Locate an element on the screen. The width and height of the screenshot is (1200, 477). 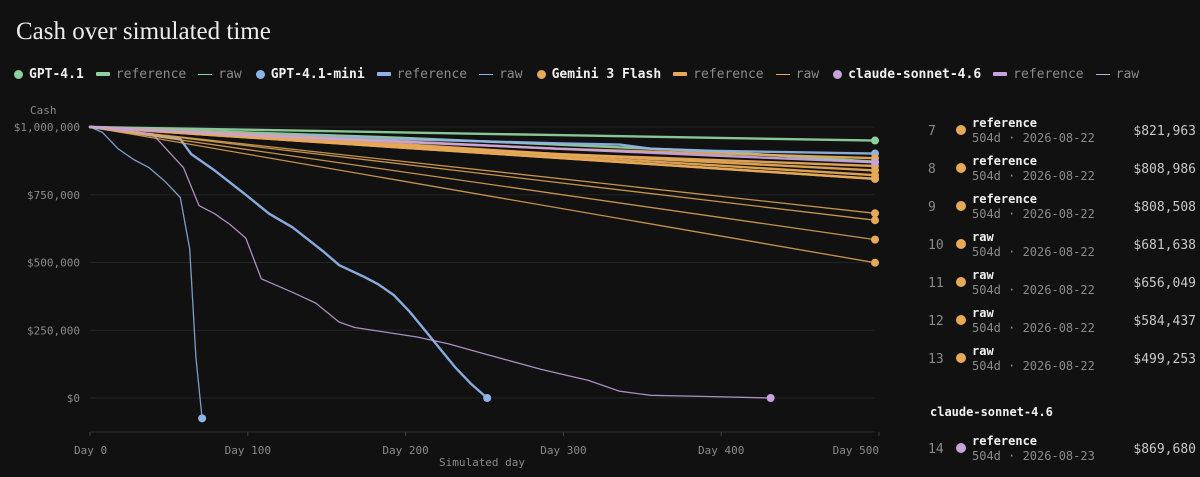
y-tick-label: $1,000,000 is located at coordinates (47, 127).